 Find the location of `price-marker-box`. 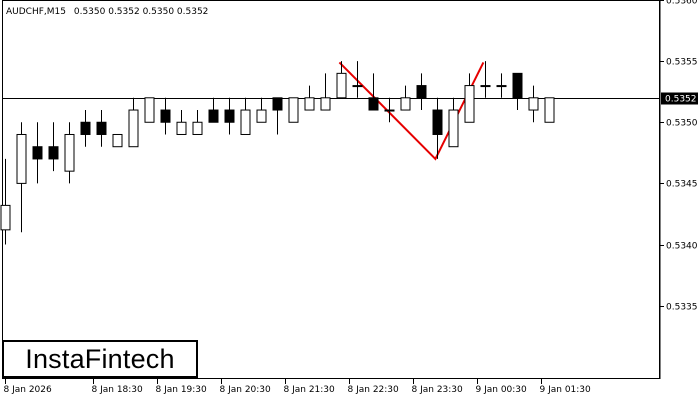

price-marker-box is located at coordinates (679, 98).